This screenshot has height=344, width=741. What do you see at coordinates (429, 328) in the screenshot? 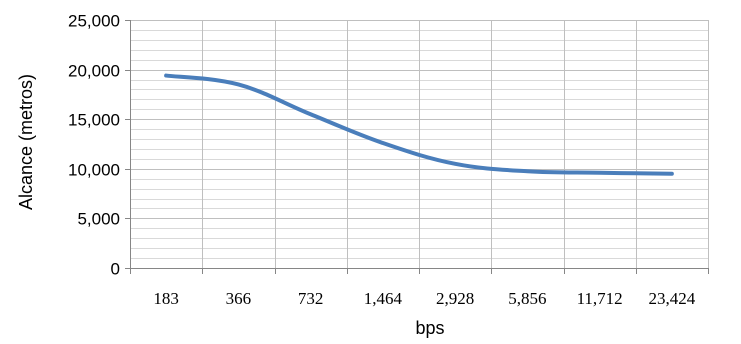
I see `x-axis-title: bps` at bounding box center [429, 328].